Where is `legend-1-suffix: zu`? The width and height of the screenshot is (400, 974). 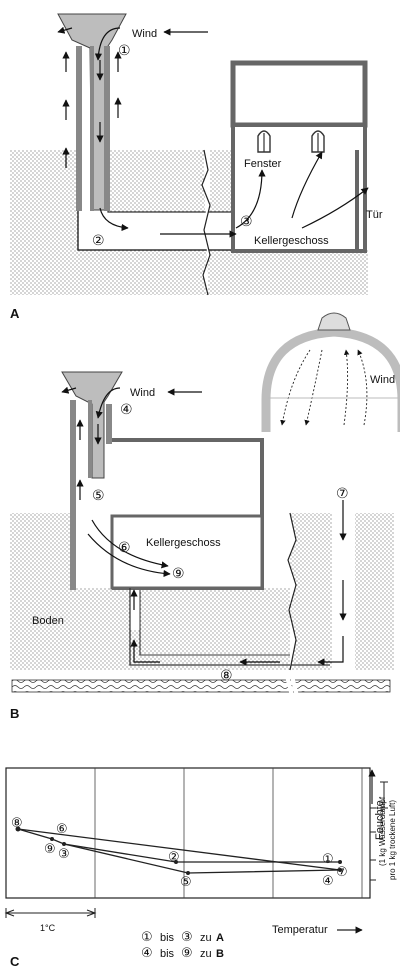 legend-1-suffix: zu is located at coordinates (206, 938).